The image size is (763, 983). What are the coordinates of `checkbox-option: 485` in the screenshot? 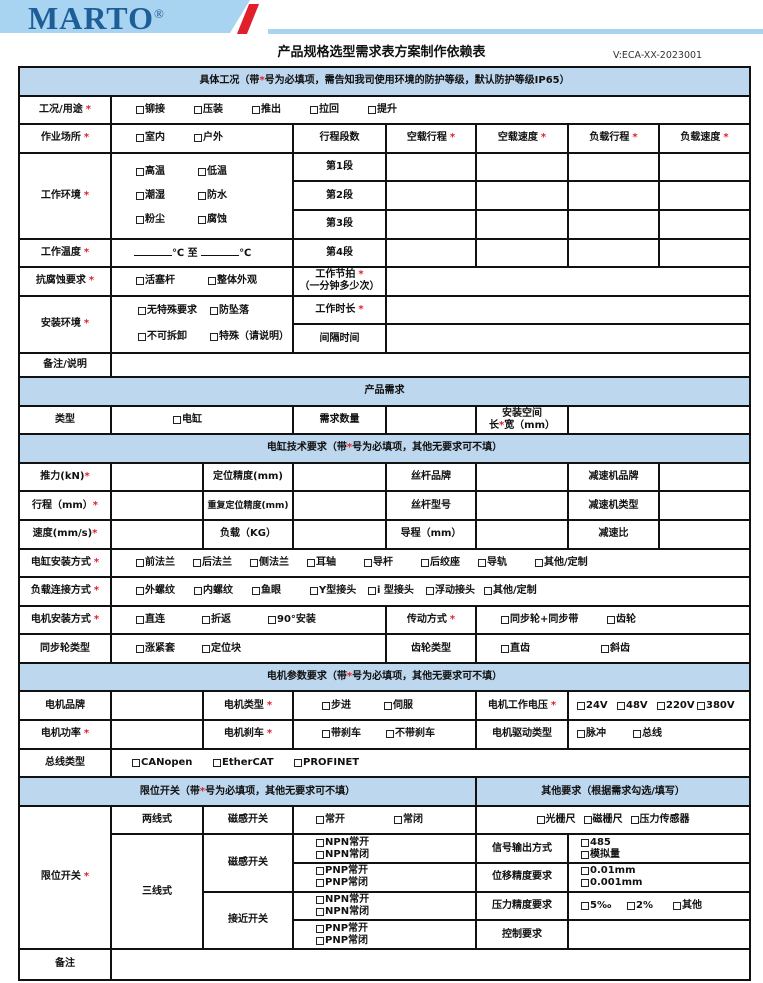 It's located at (626, 843).